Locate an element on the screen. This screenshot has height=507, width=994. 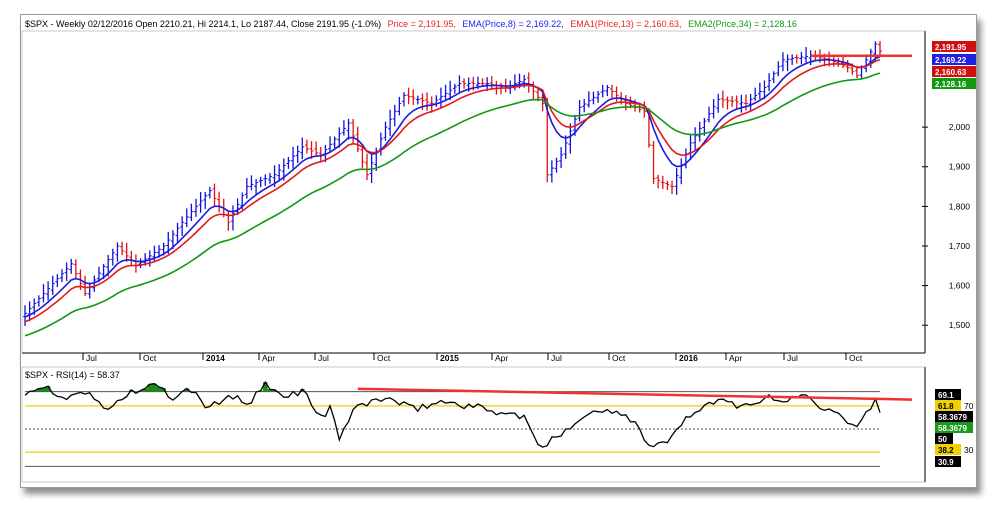
ema34-badge: 2,128.16 is located at coordinates (951, 84).